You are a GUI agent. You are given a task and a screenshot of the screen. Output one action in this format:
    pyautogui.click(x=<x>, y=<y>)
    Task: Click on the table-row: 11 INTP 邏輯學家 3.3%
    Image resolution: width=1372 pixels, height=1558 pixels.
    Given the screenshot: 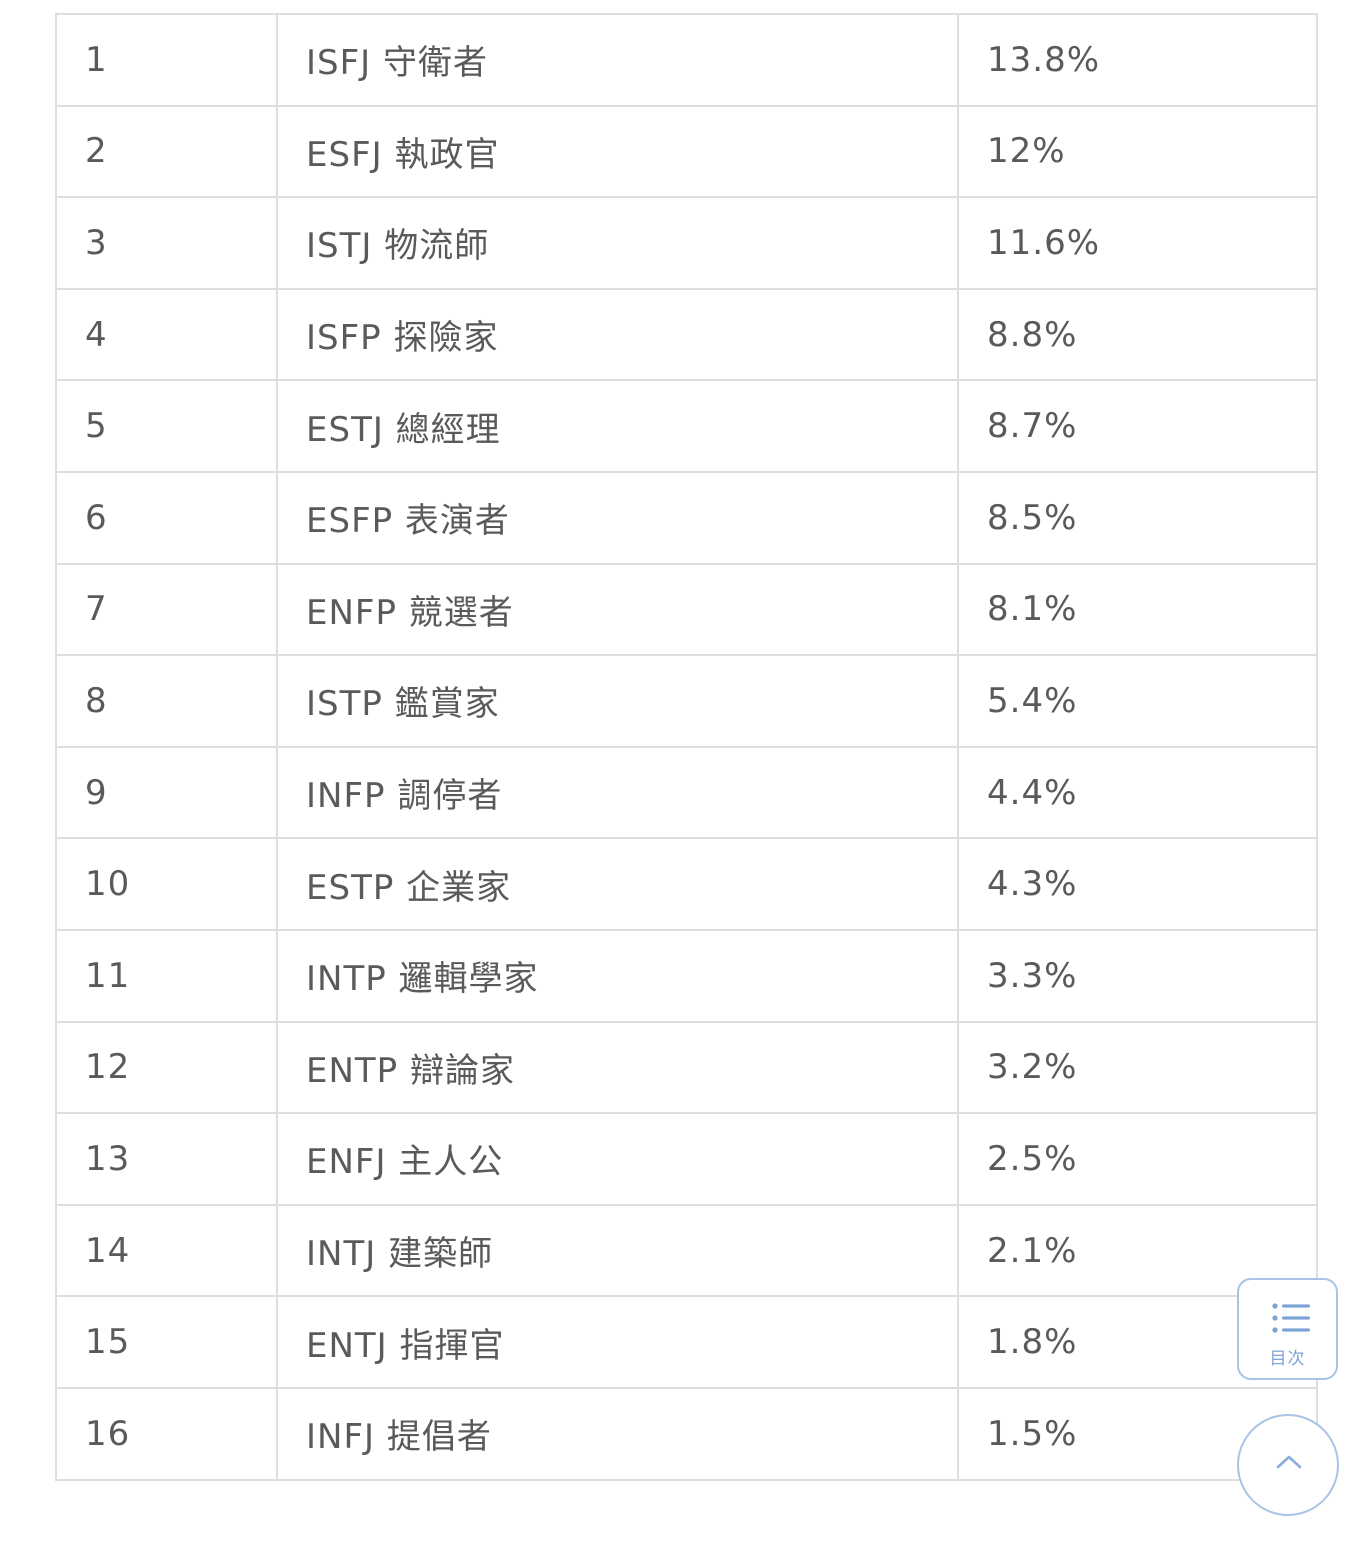 What is the action you would take?
    pyautogui.click(x=686, y=975)
    